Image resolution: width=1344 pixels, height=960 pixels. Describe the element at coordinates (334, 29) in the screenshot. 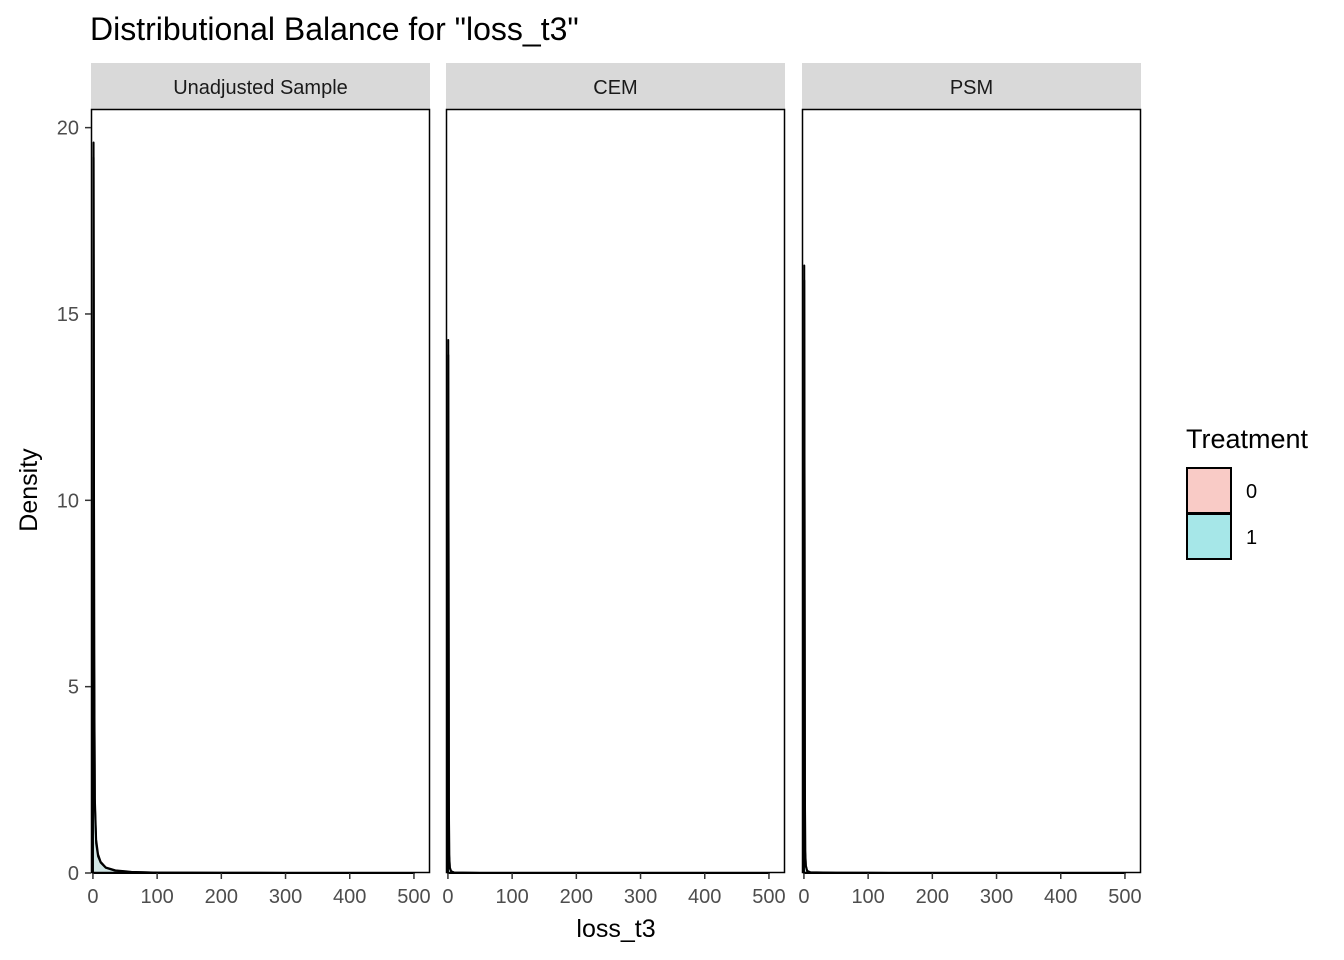

I see `chart-title: Distributional Balance for "loss_t3"` at that location.